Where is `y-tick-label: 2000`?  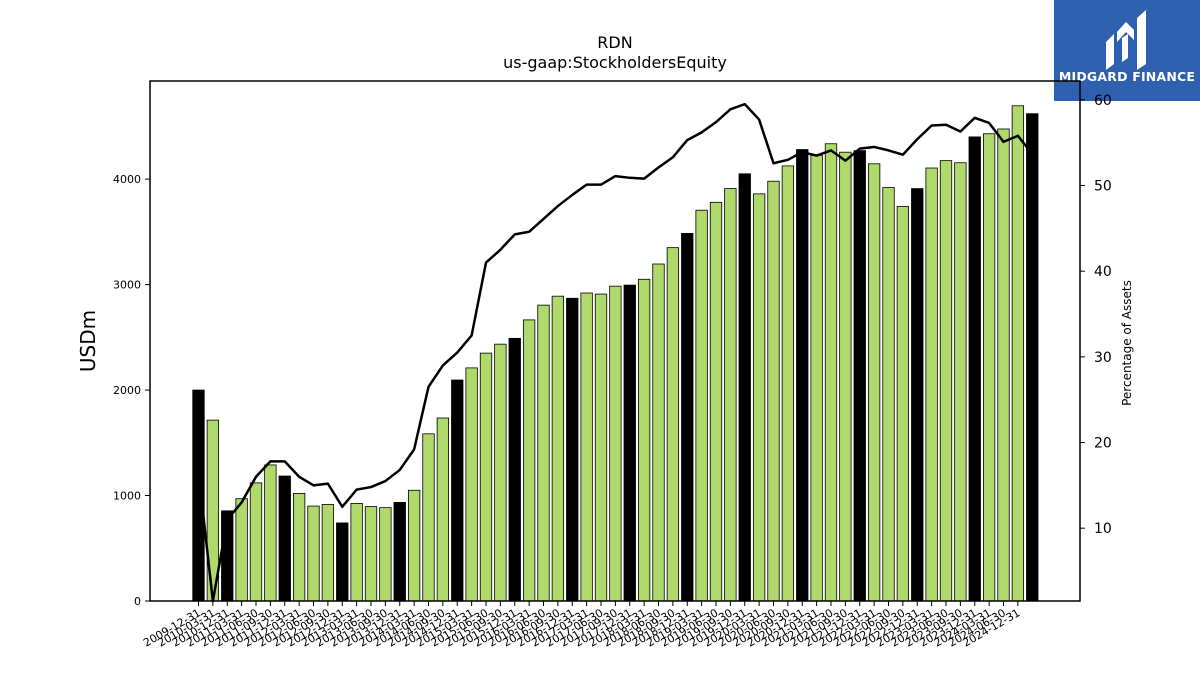 y-tick-label: 2000 is located at coordinates (127, 390).